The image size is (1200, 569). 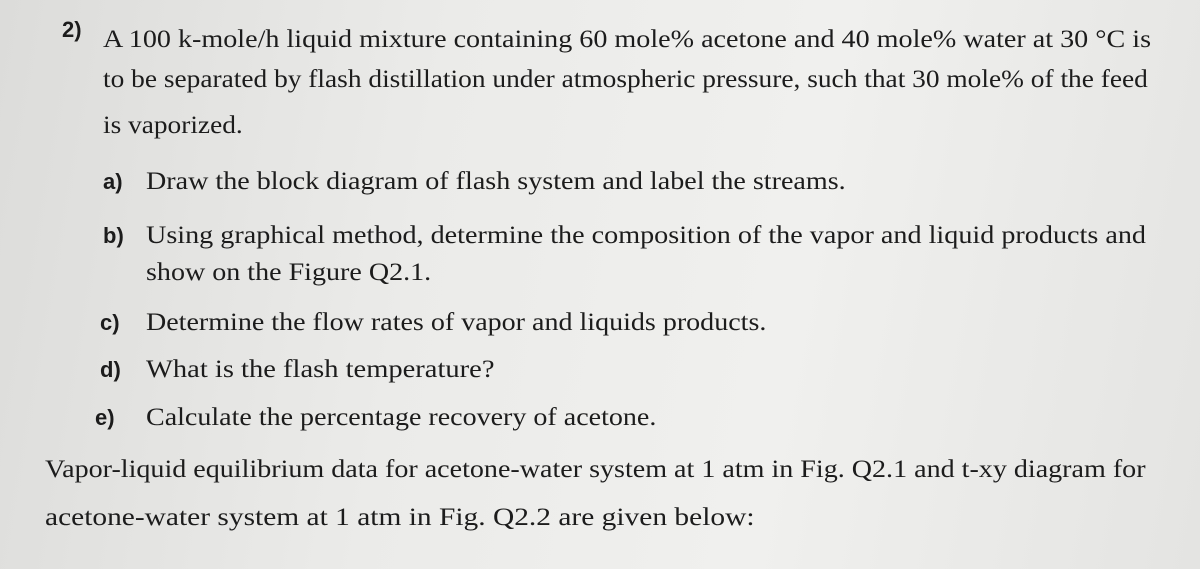 What do you see at coordinates (72, 29) in the screenshot?
I see `question-number: 2)` at bounding box center [72, 29].